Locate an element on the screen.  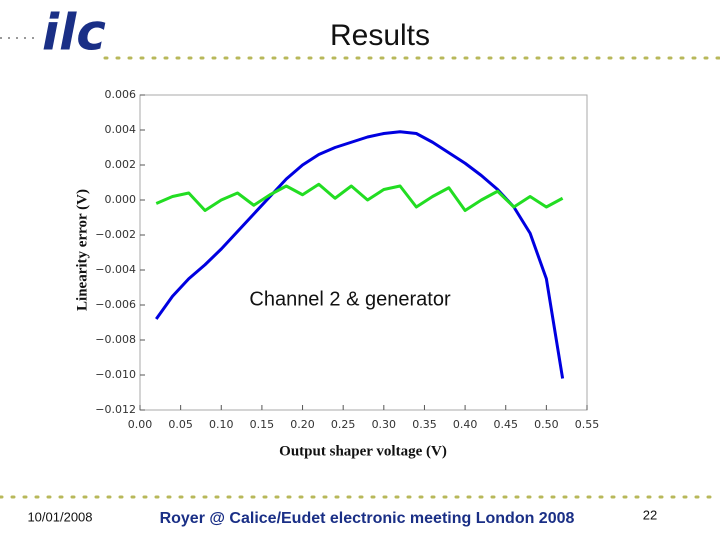
x-tick-label: 0.35 is located at coordinates (424, 424).